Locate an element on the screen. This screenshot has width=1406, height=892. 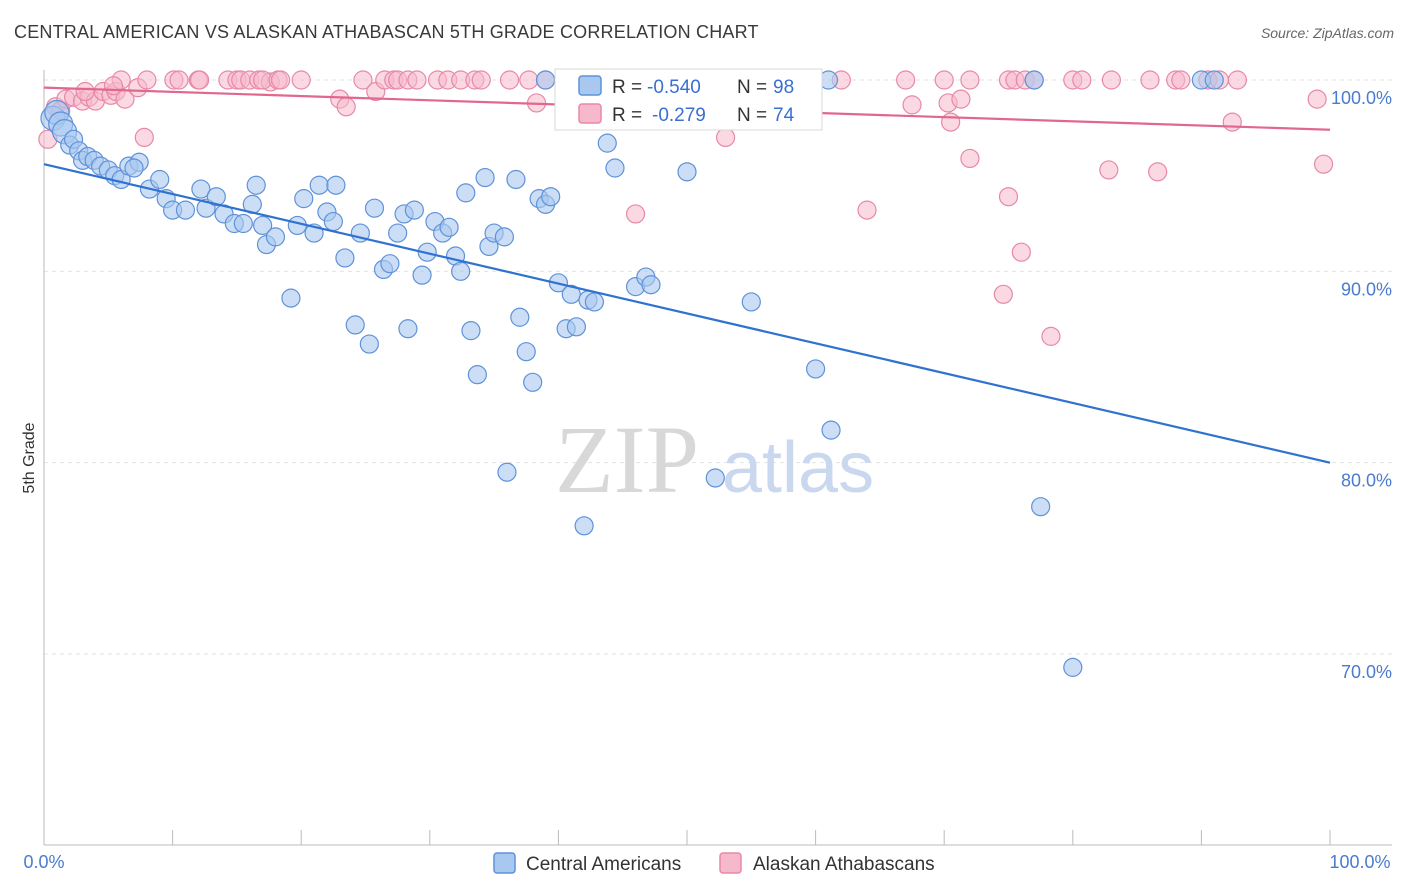
legend-n-value-blue: 98 is located at coordinates (783, 87).